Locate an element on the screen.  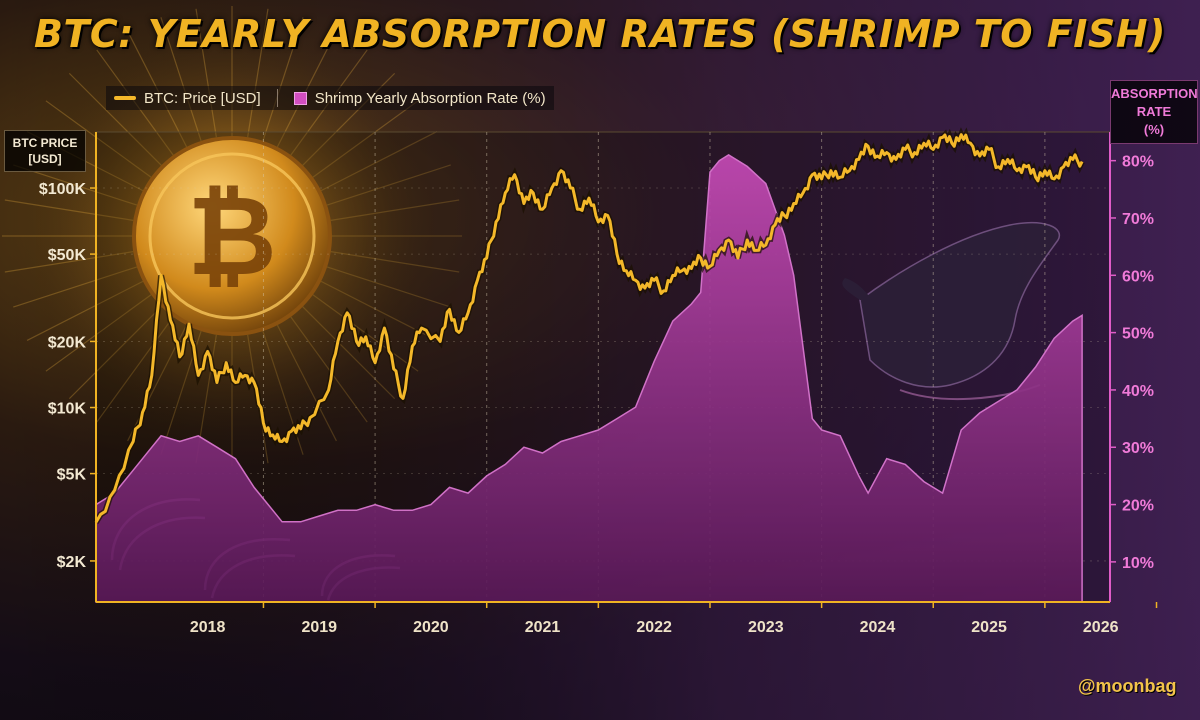
left-axis-ticks: $2K $5K $10K $20K $50K $100K is located at coordinates (67, 376).